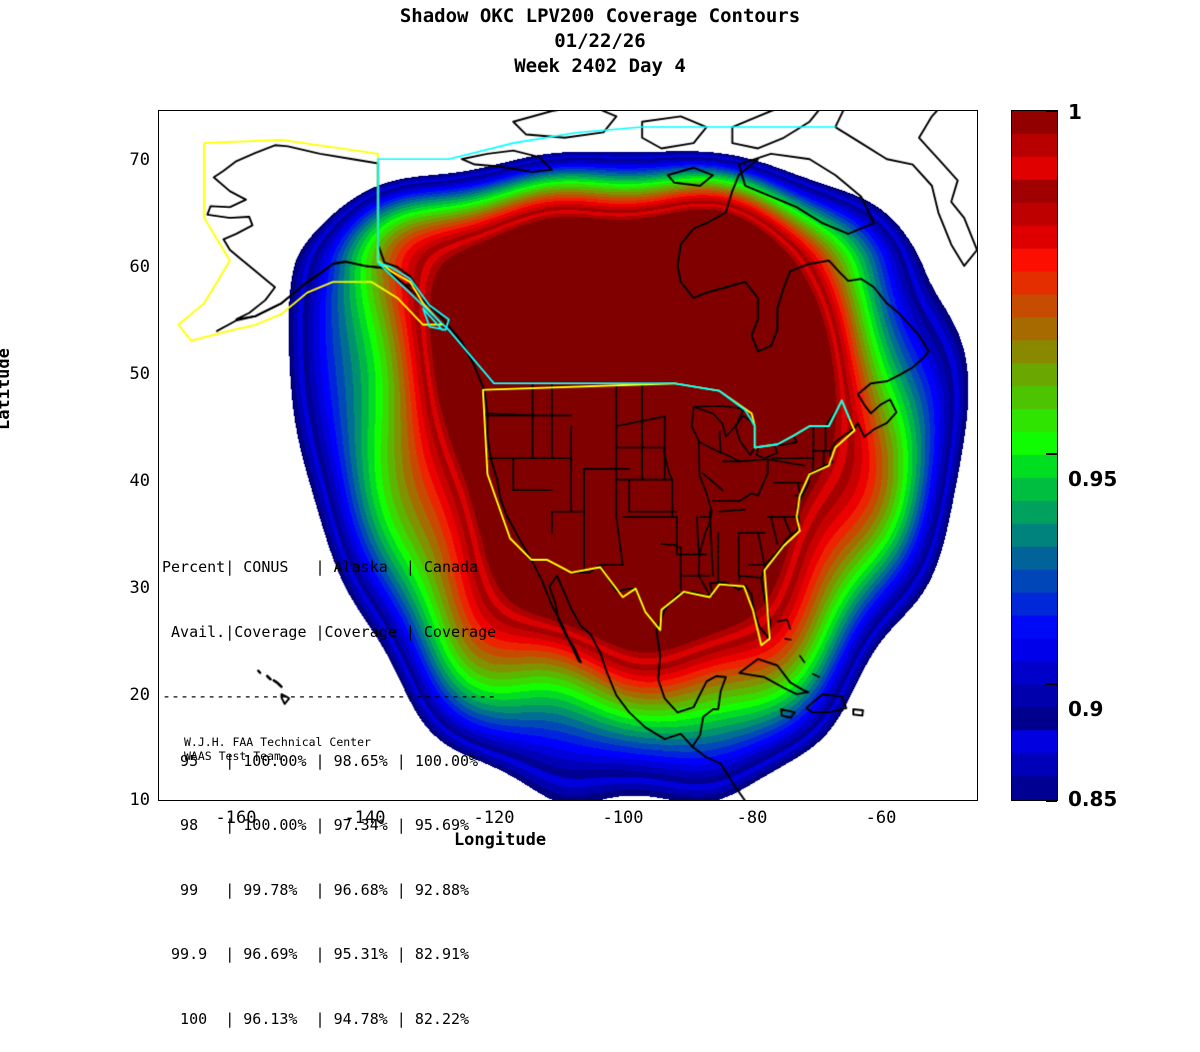 The height and width of the screenshot is (1052, 1200). What do you see at coordinates (236, 818) in the screenshot?
I see `xtick-minus160: -160` at bounding box center [236, 818].